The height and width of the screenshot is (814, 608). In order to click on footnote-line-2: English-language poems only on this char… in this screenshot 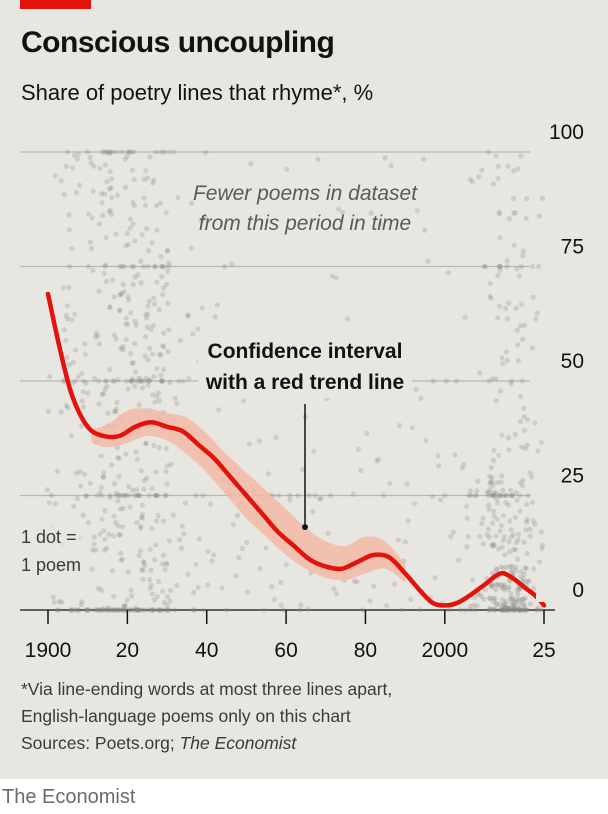, I will do `click(186, 716)`.